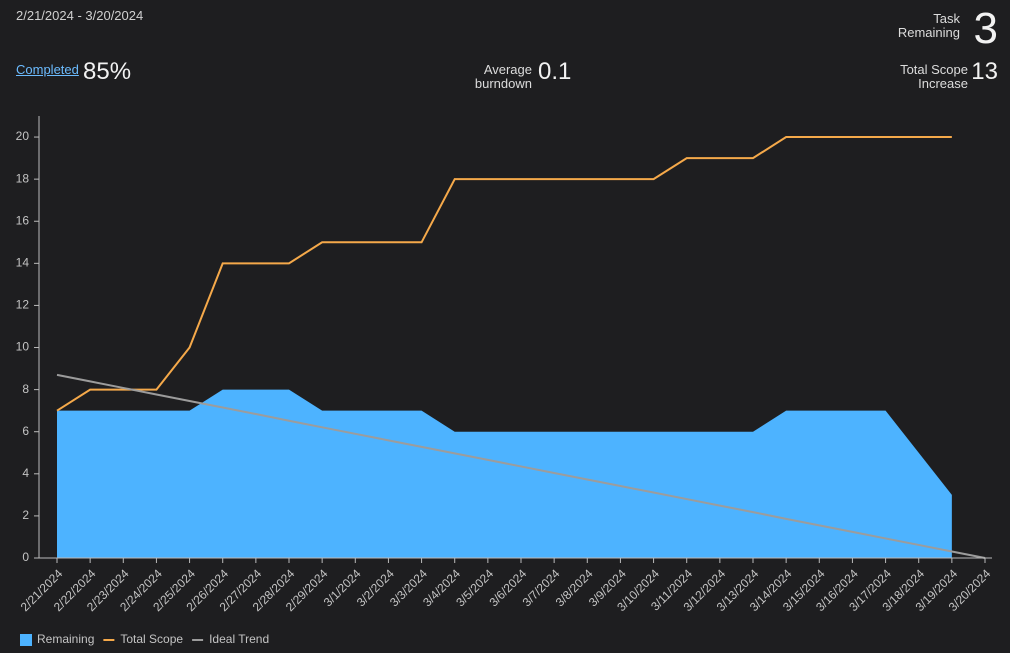  I want to click on y-tick-label: 6, so click(25, 431).